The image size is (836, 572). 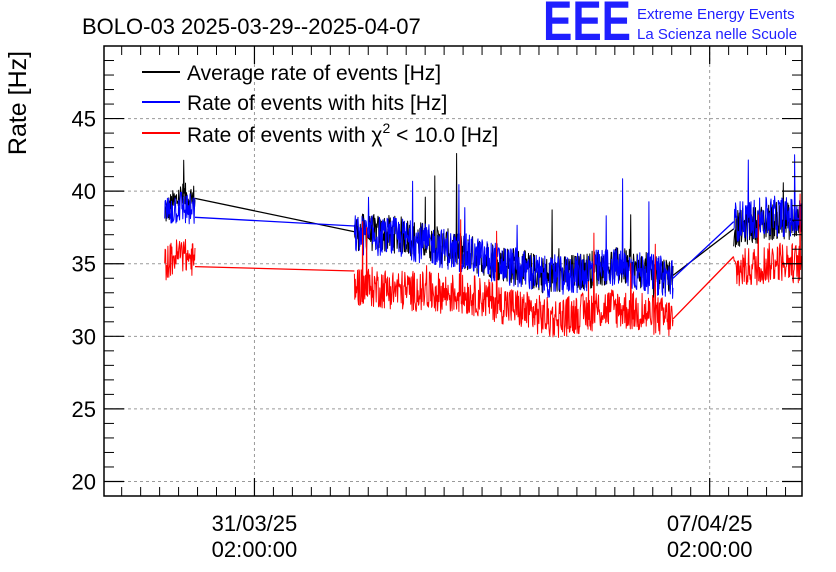 I want to click on x-tick-date: 31/03/25, so click(x=255, y=523).